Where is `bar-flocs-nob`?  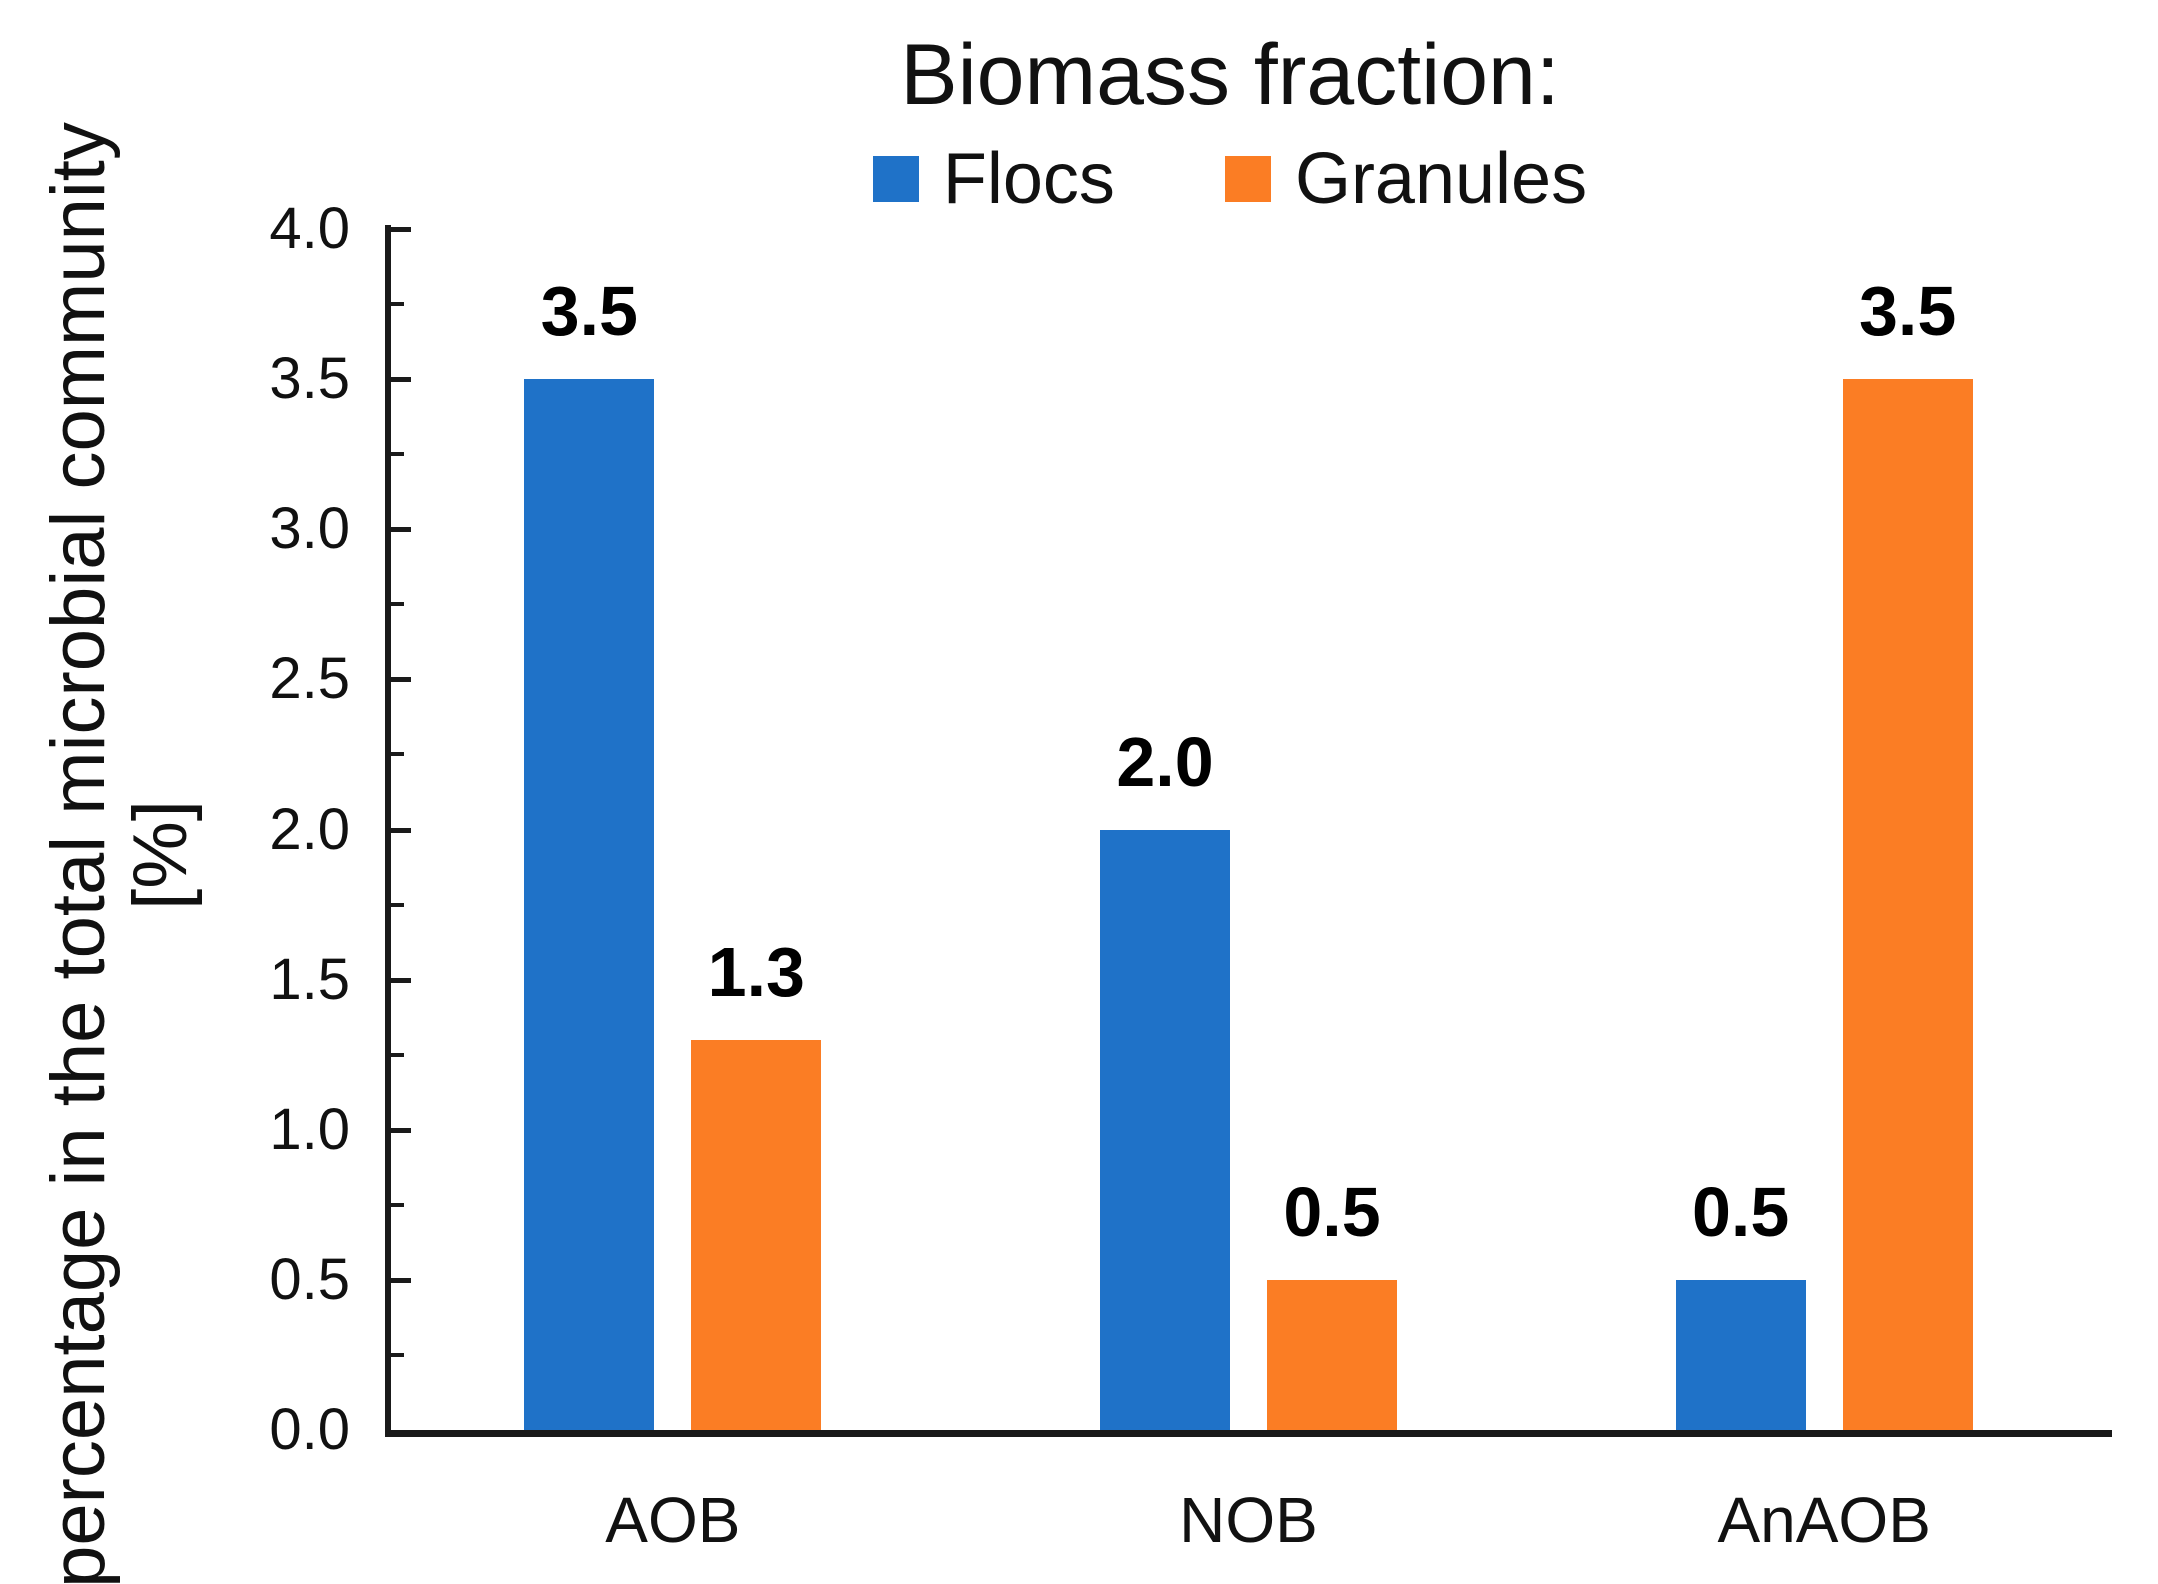
bar-flocs-nob is located at coordinates (1165, 1129).